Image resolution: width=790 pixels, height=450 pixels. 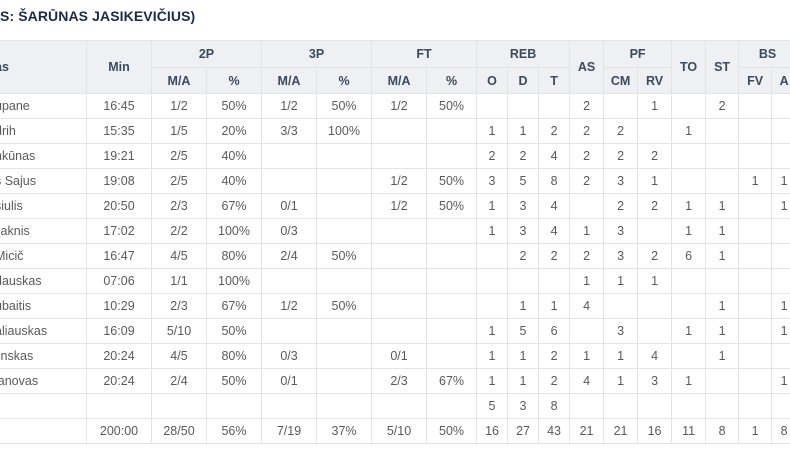 What do you see at coordinates (655, 206) in the screenshot?
I see `pf-rv-cell: 2` at bounding box center [655, 206].